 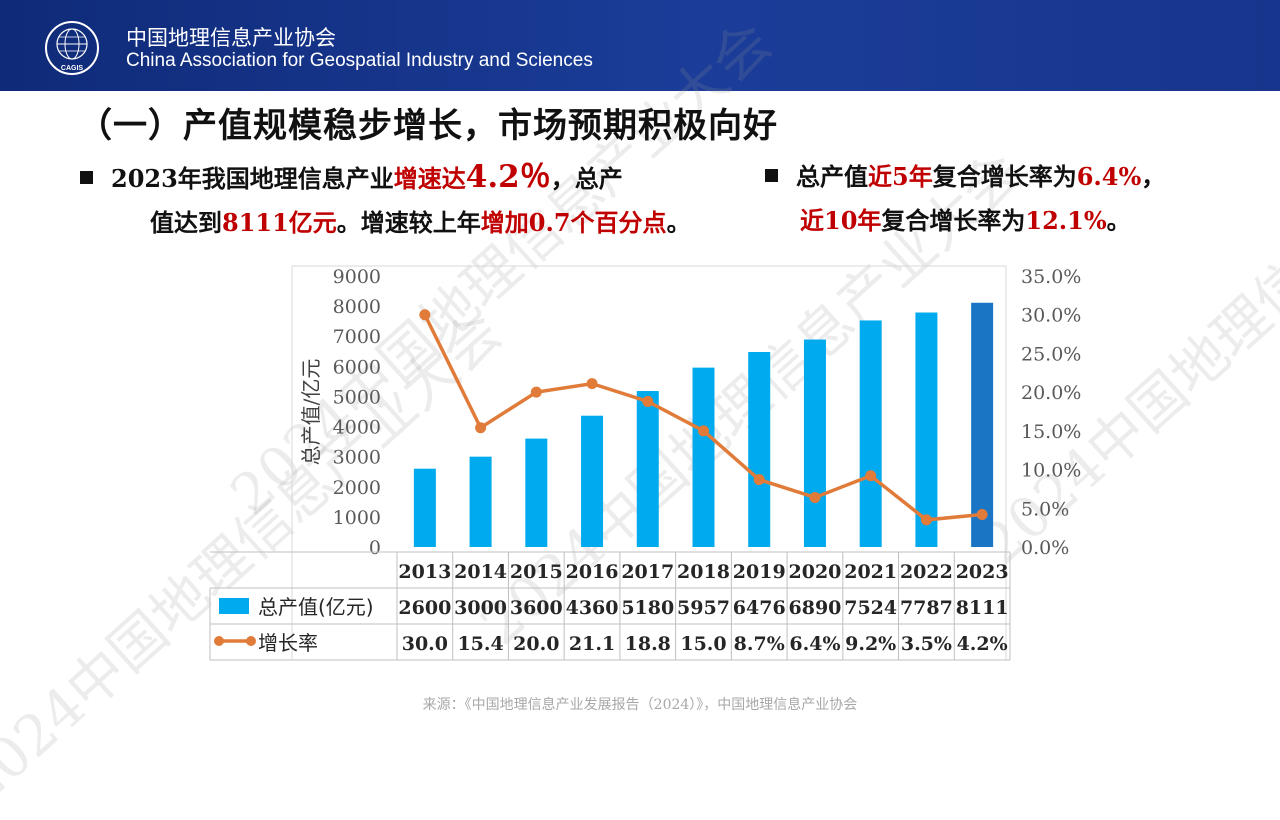 I want to click on growth-point-2021, so click(x=871, y=476).